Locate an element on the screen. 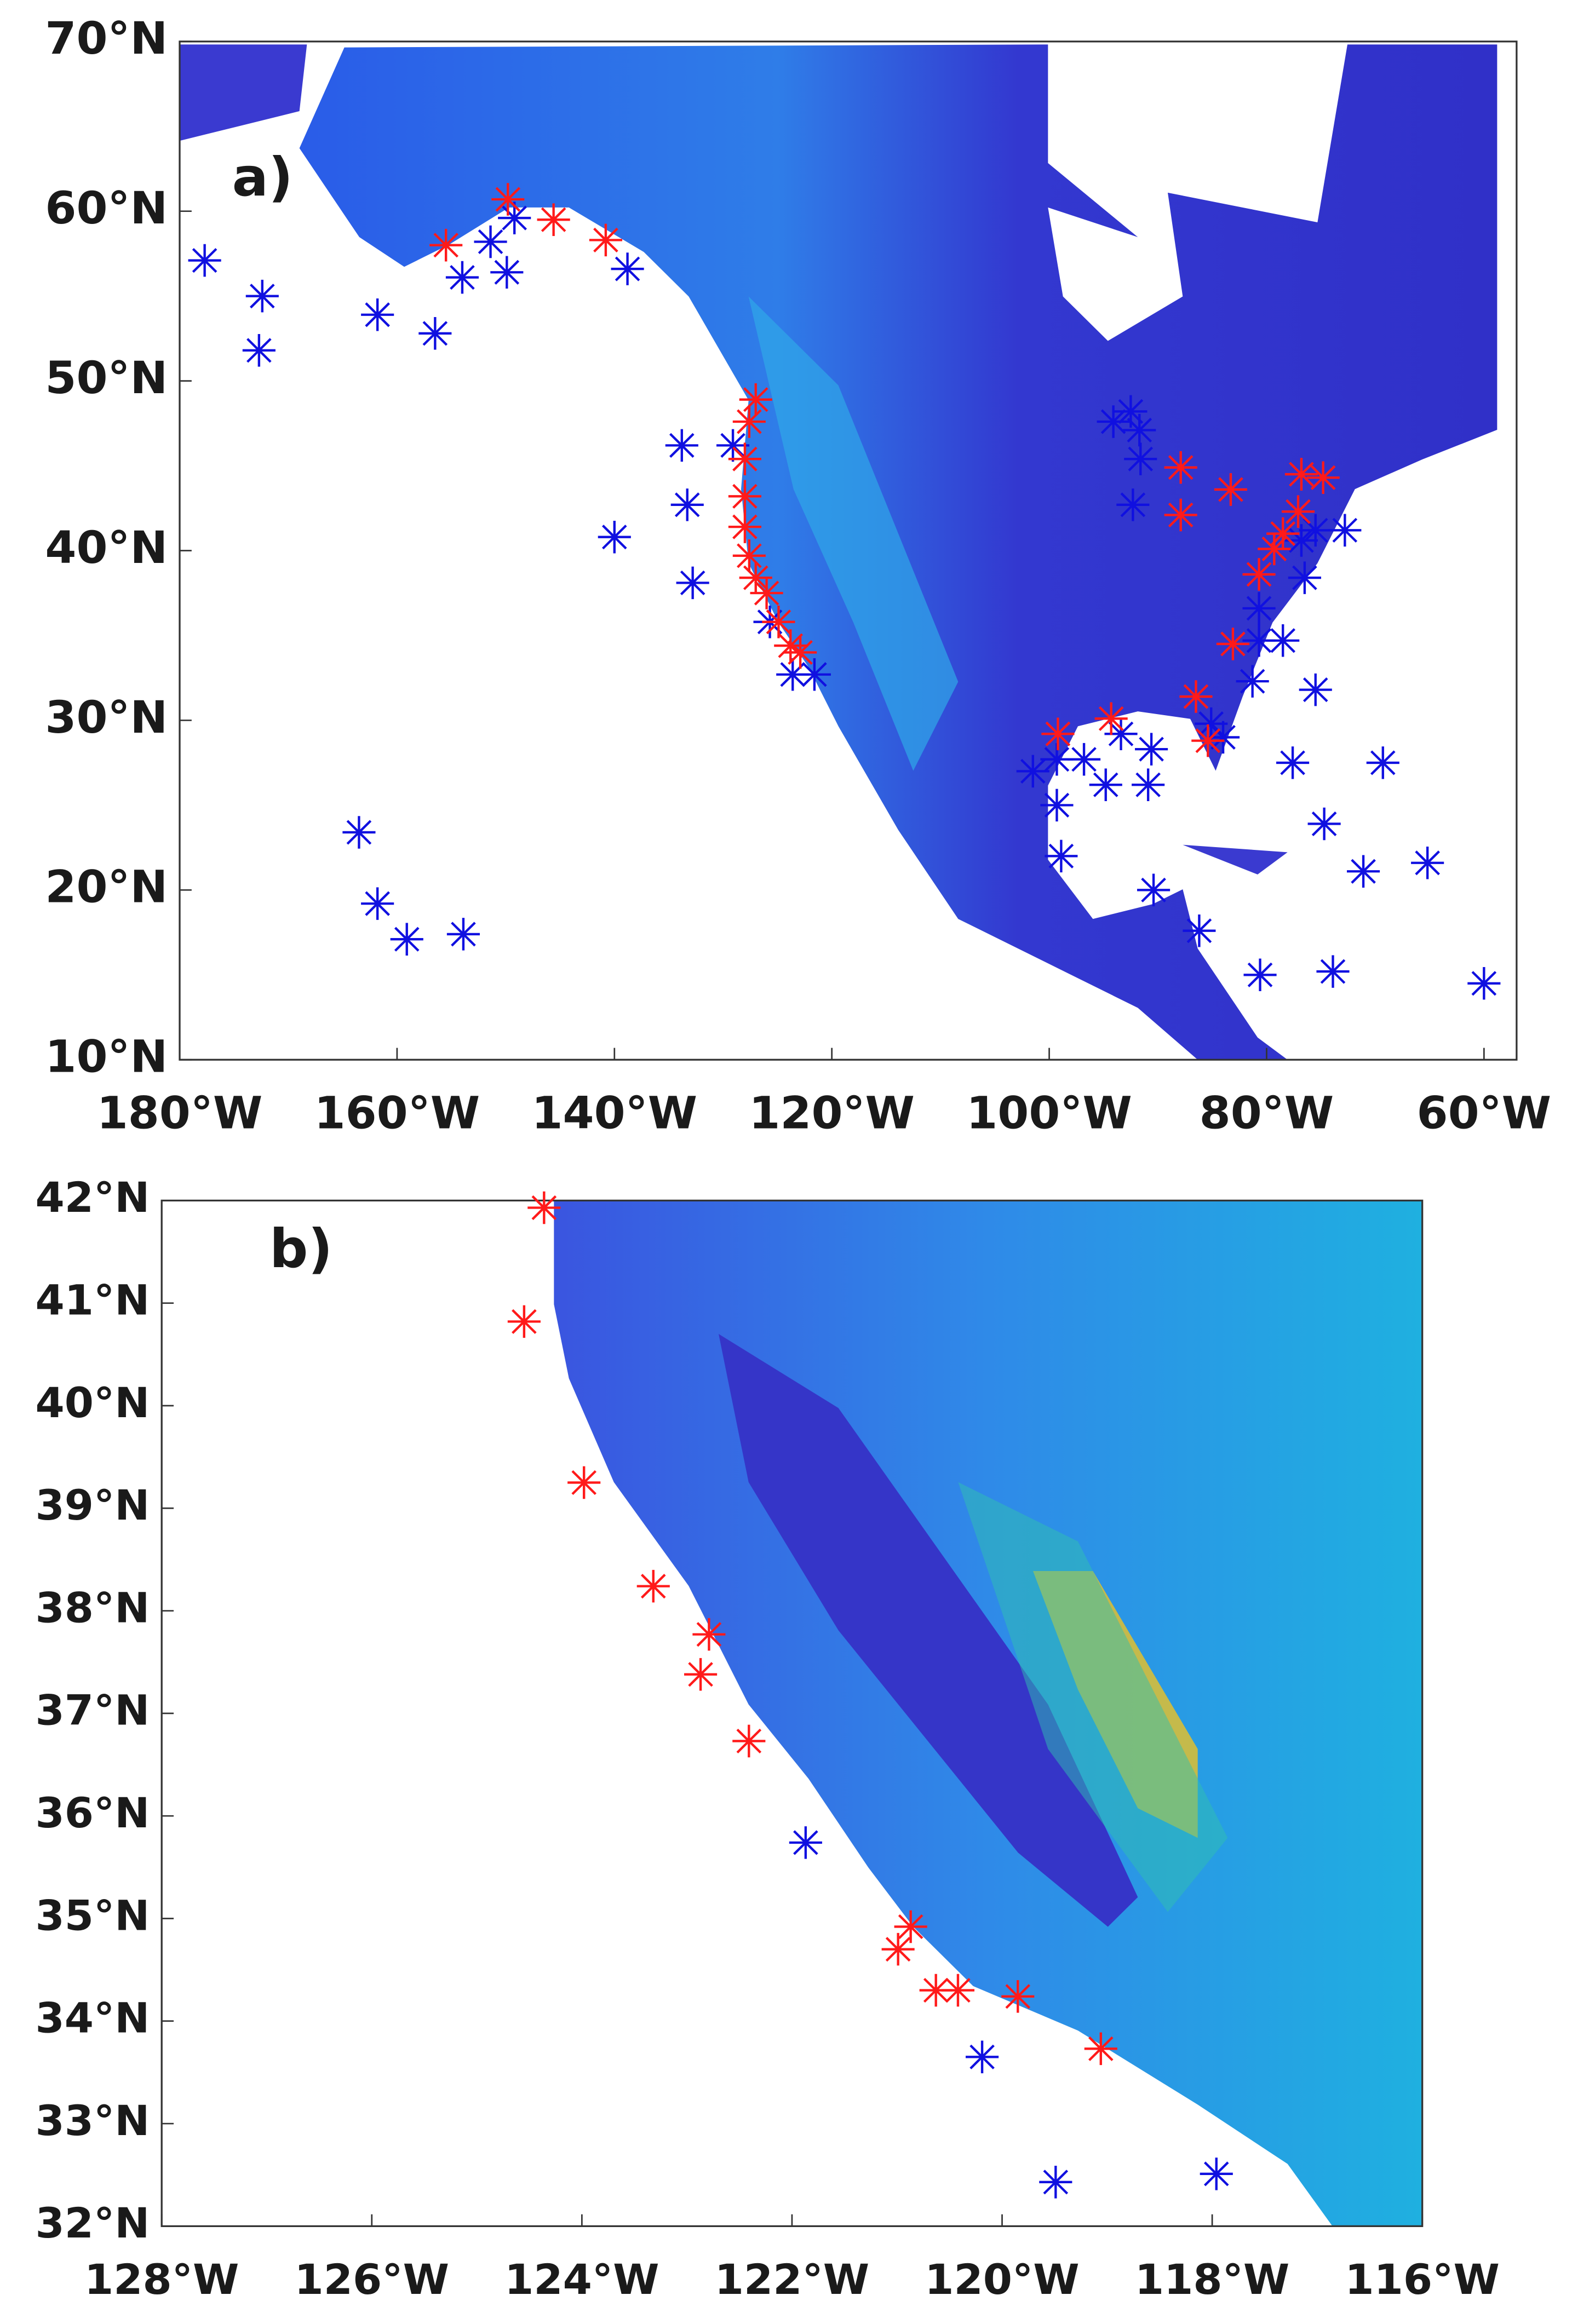  y-tick-label: 30°N is located at coordinates (106, 718).